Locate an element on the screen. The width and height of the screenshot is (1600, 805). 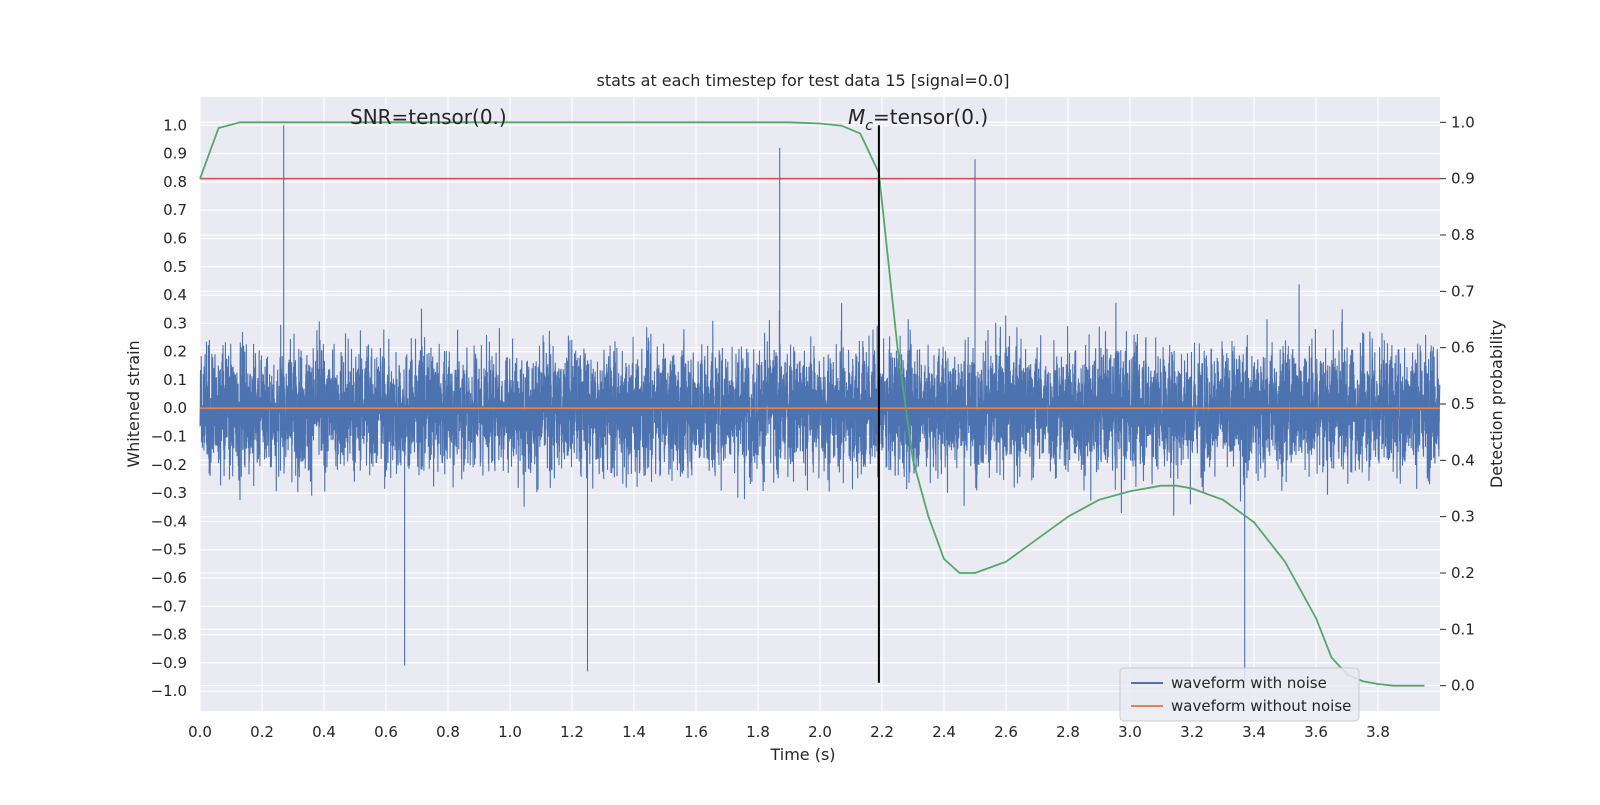
y2-tick-label: 0.1 is located at coordinates (1463, 629).